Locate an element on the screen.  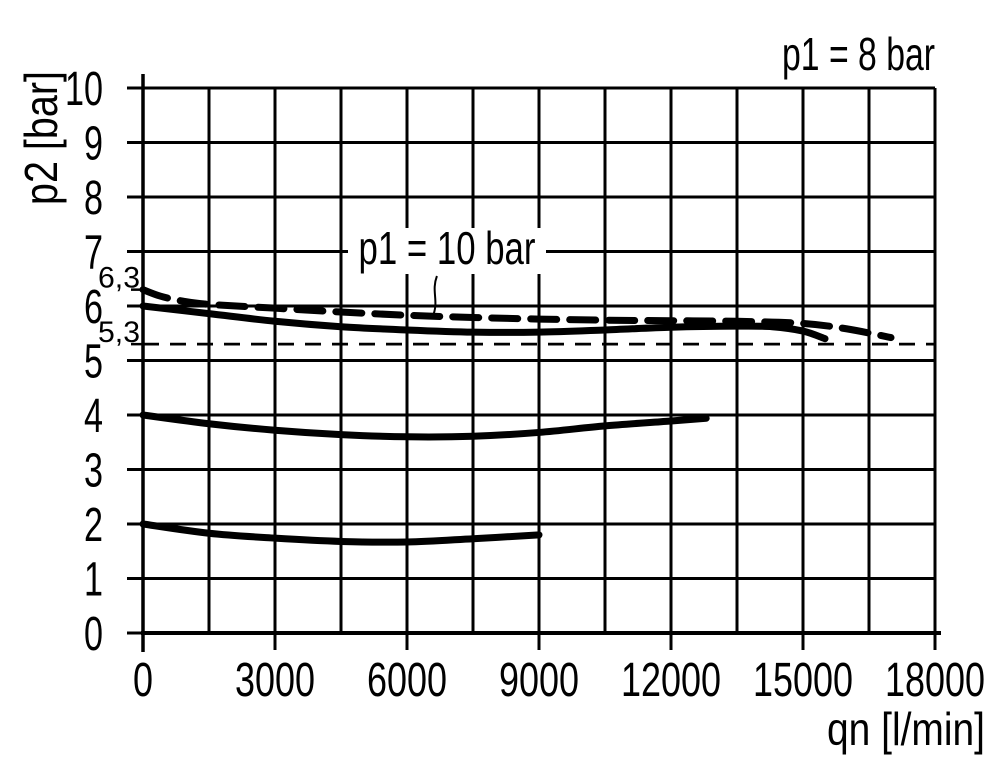
series-curve-p1-10bar-dashed is located at coordinates (517, 314).